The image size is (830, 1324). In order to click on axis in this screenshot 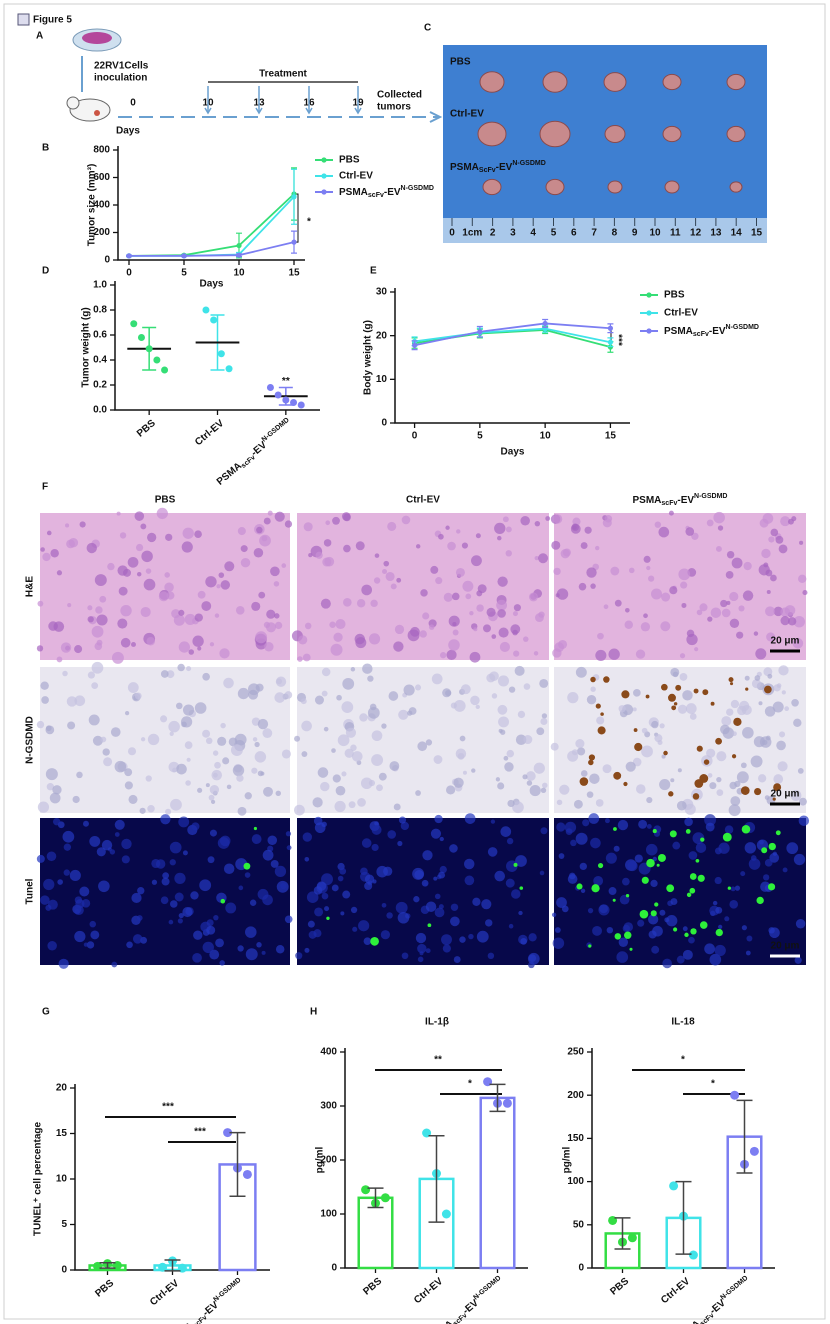, I will do `click(512, 356)`.